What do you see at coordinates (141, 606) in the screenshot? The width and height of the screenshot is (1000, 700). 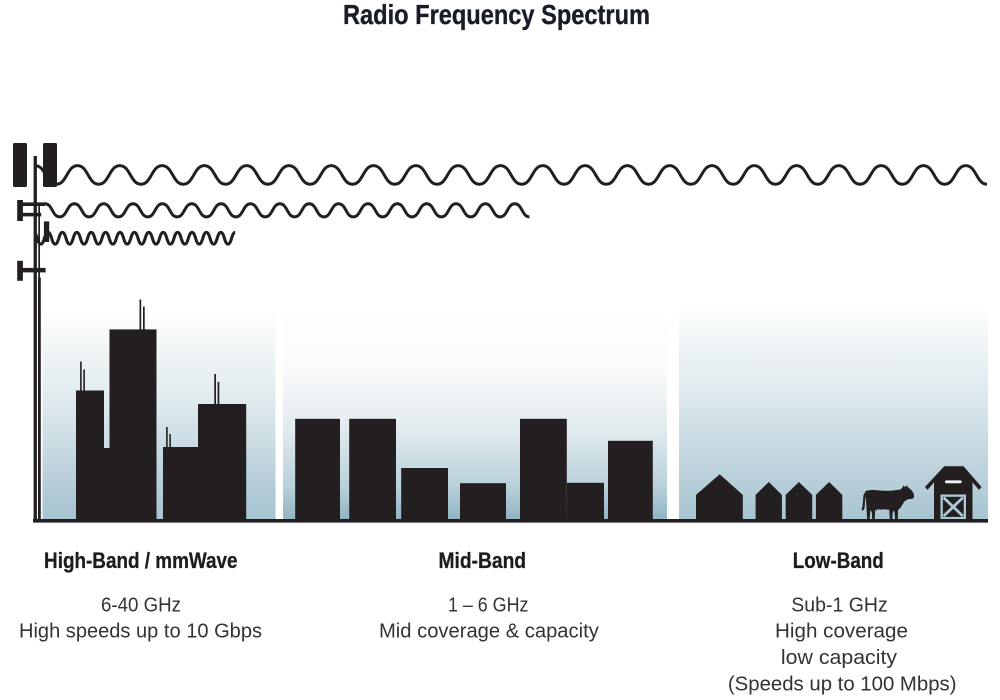 I see `svg-text: 6-40 GHz` at bounding box center [141, 606].